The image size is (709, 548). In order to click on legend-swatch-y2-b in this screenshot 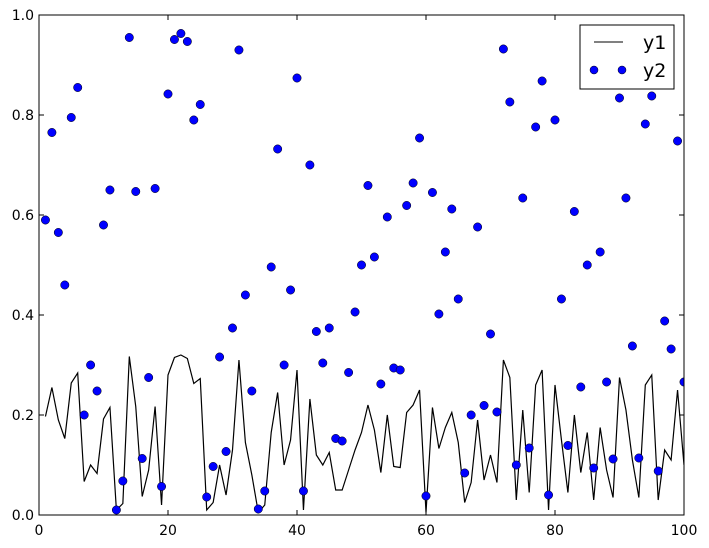, I will do `click(622, 70)`.